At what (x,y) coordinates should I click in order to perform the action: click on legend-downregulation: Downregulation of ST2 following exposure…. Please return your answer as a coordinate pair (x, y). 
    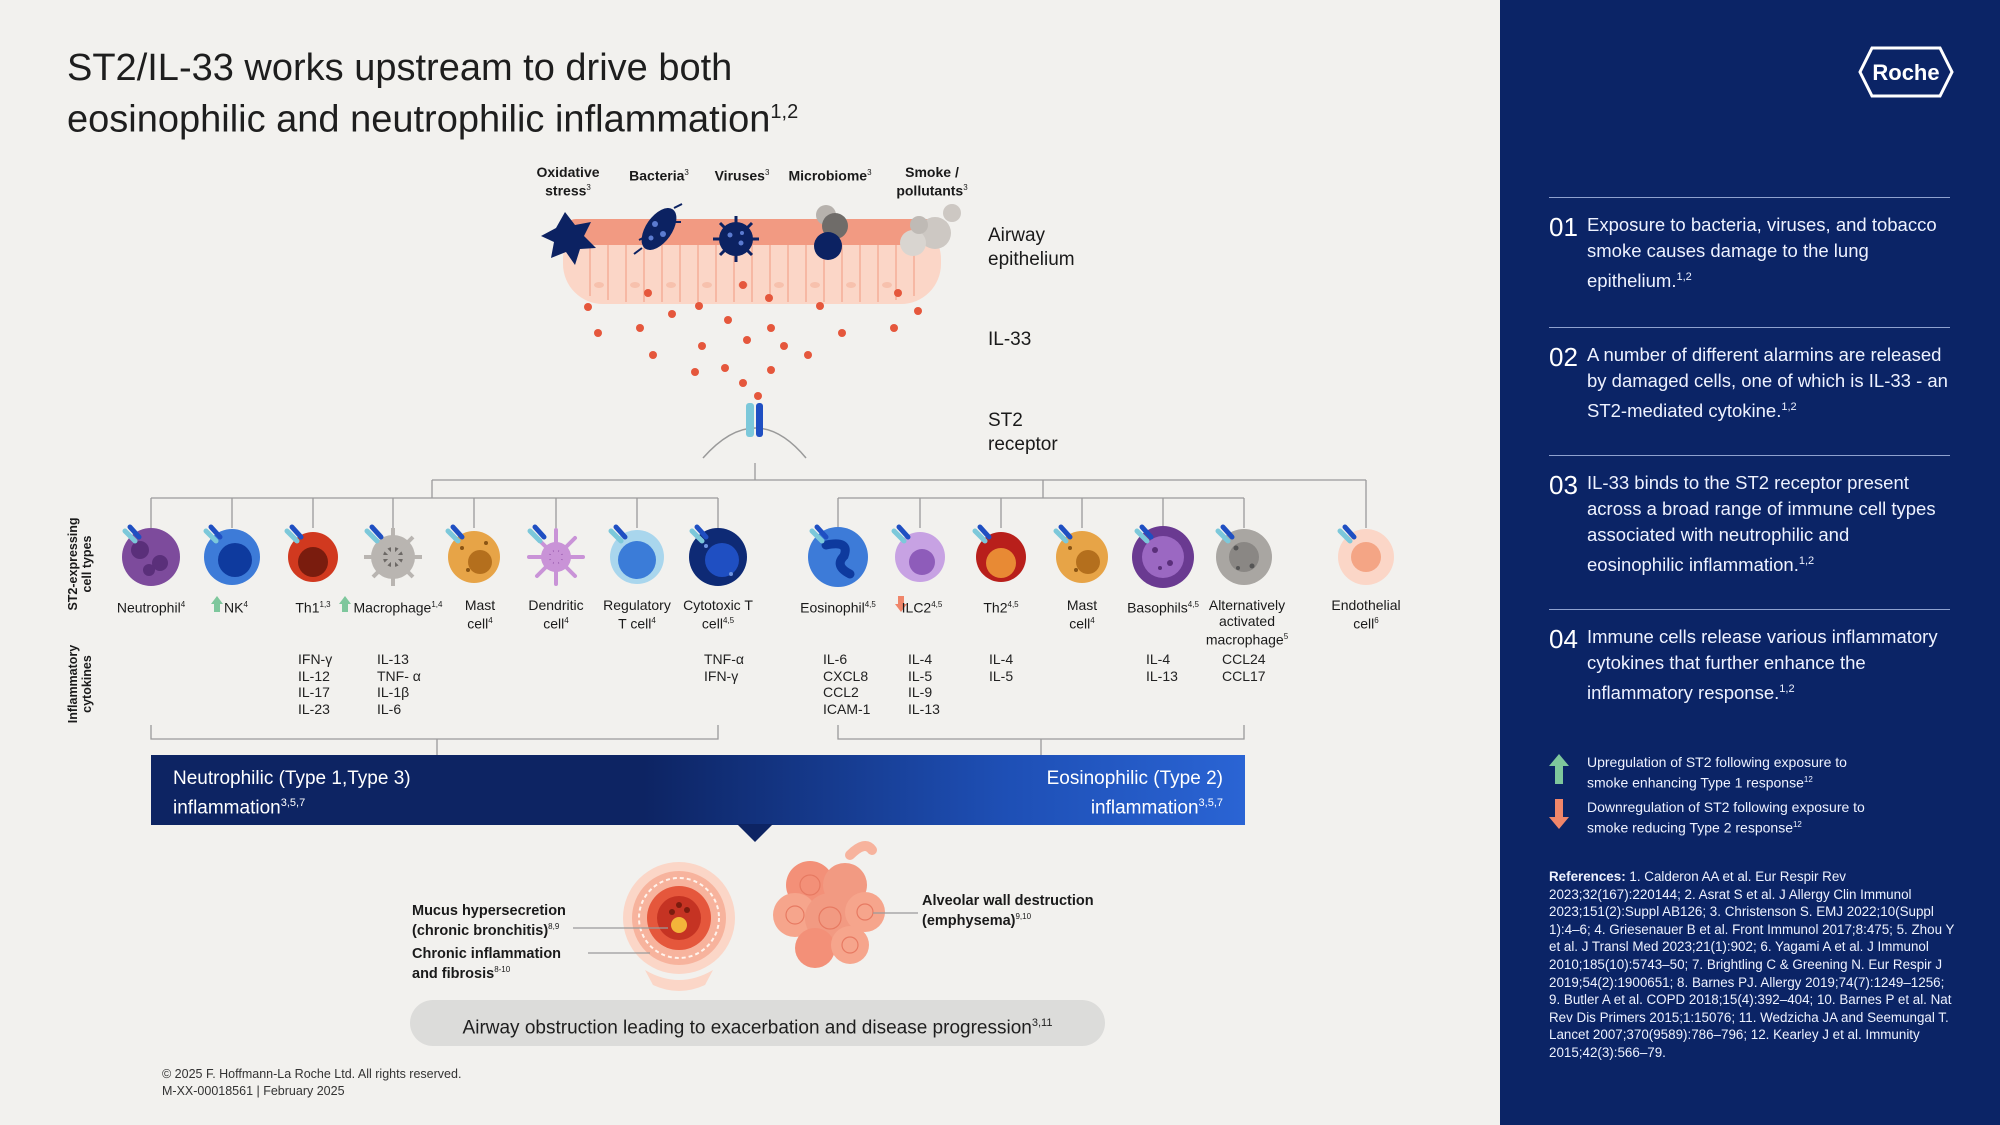
    Looking at the image, I should click on (1749, 817).